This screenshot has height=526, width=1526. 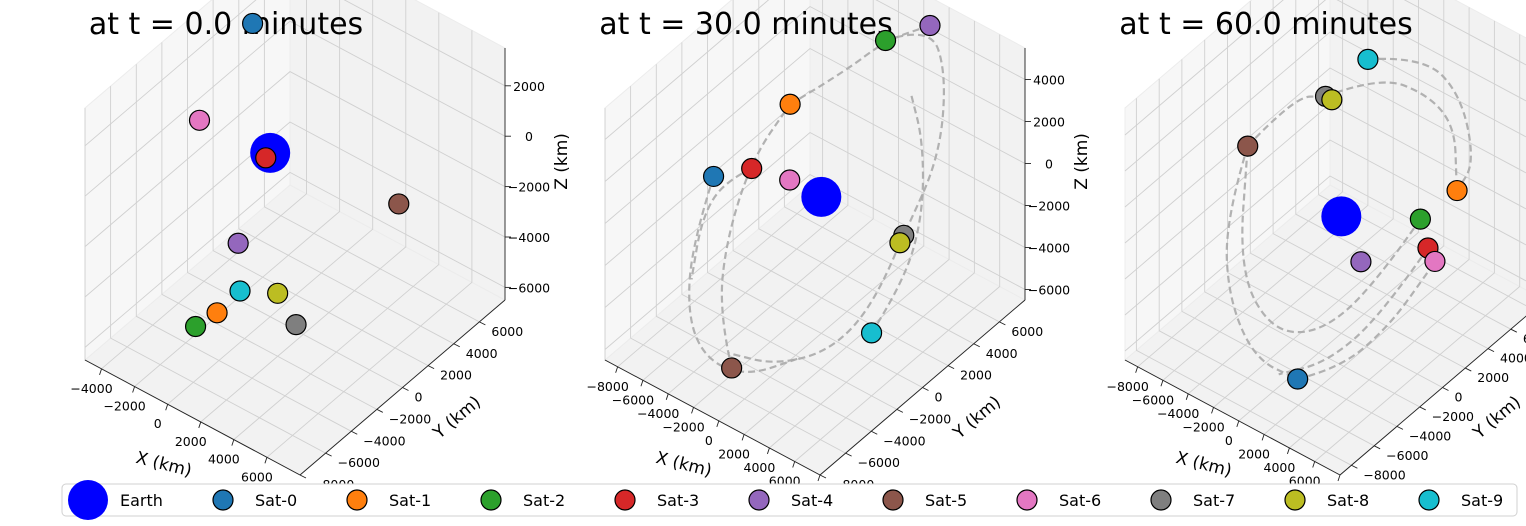 I want to click on legend-label: Sat-2, so click(x=544, y=500).